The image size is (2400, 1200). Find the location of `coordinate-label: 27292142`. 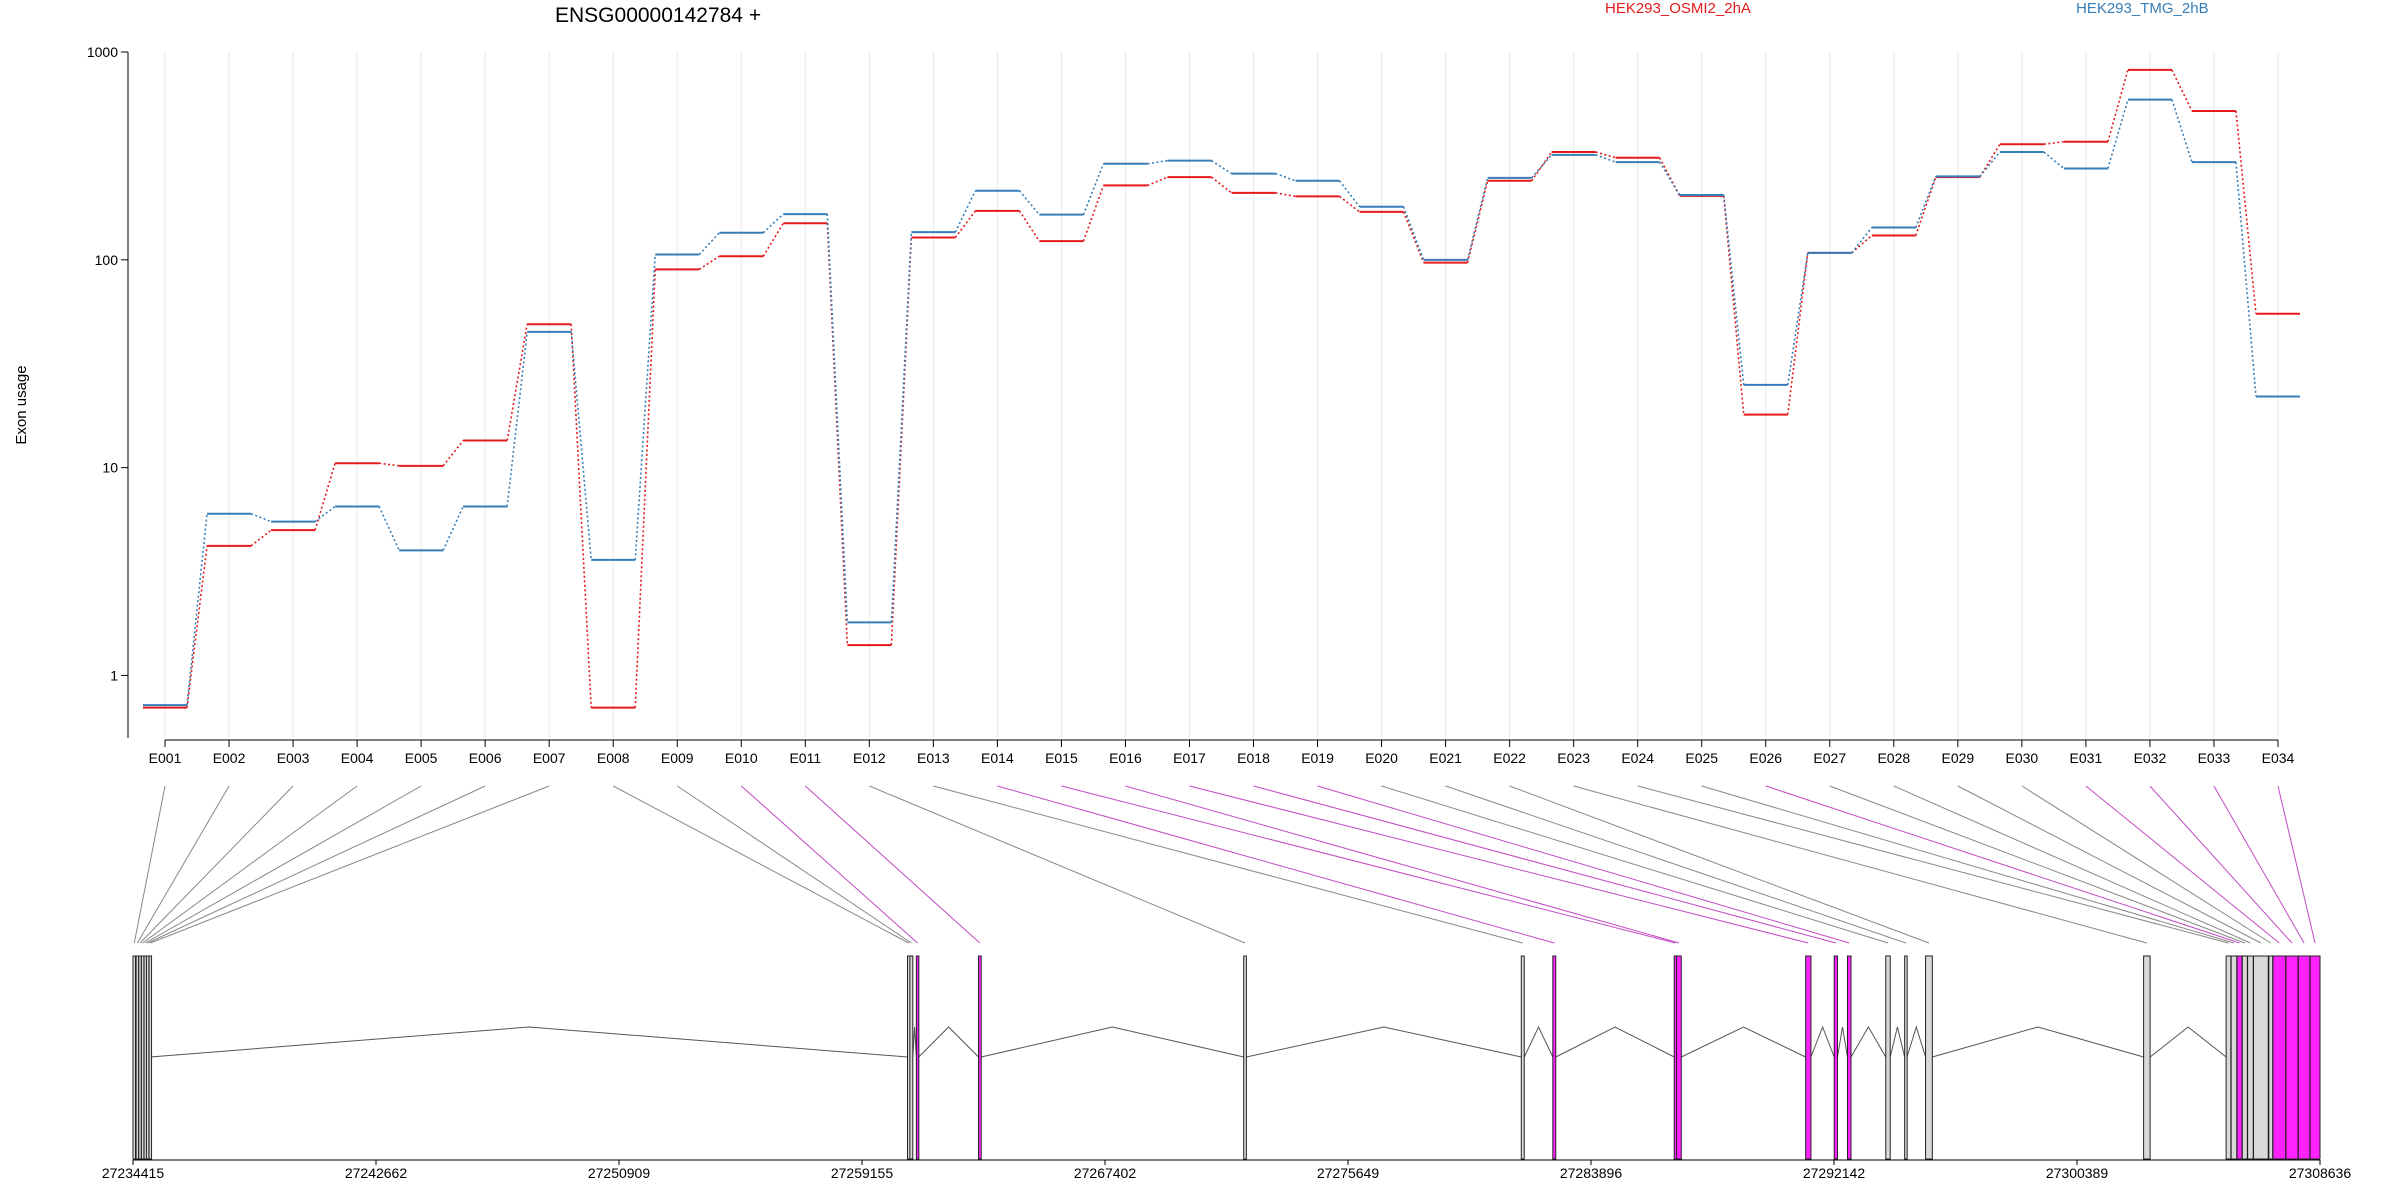

coordinate-label: 27292142 is located at coordinates (1834, 1173).